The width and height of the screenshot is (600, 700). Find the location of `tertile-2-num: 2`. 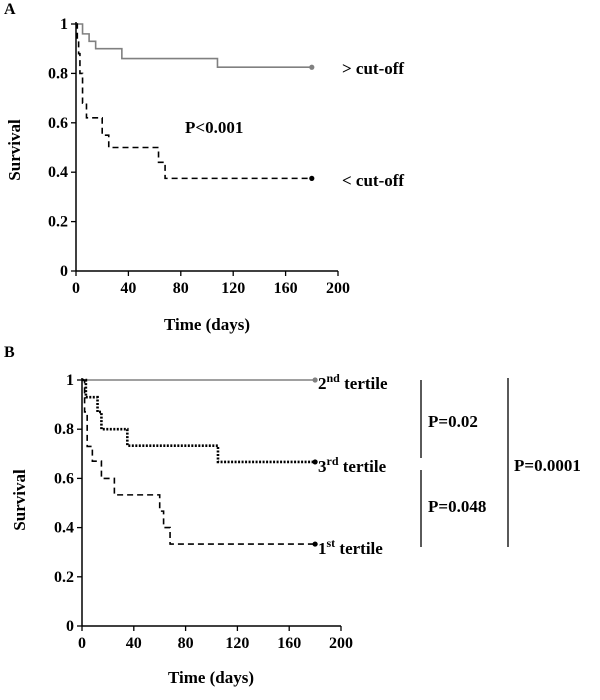

tertile-2-num: 2 is located at coordinates (322, 383).